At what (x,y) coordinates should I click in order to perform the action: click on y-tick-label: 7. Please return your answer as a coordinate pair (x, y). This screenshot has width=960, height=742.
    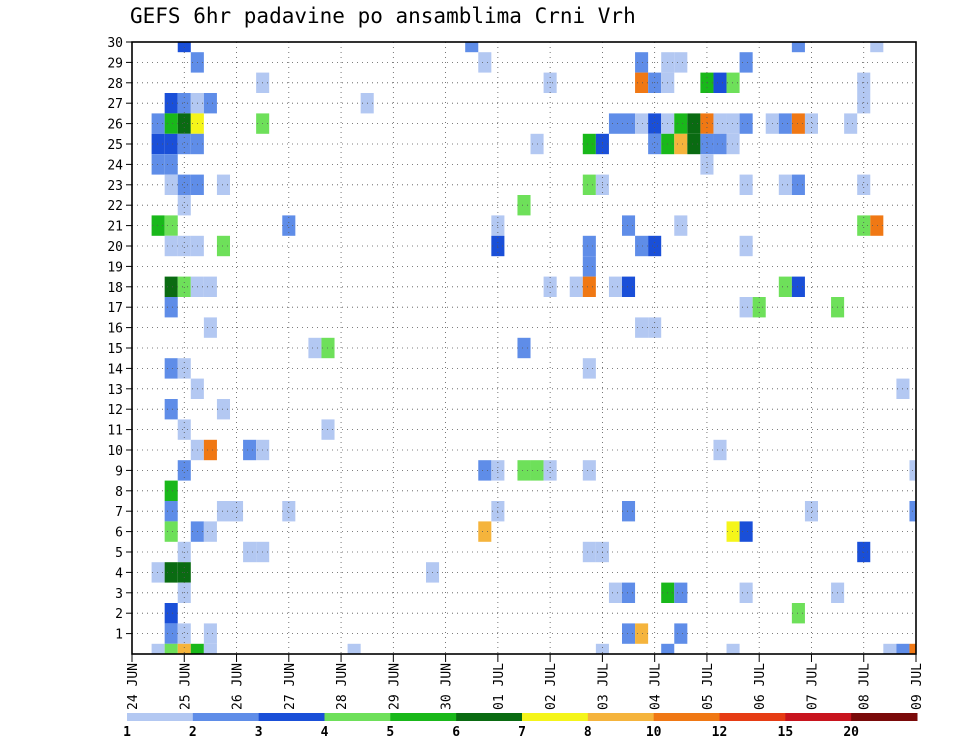
    Looking at the image, I should click on (119, 512).